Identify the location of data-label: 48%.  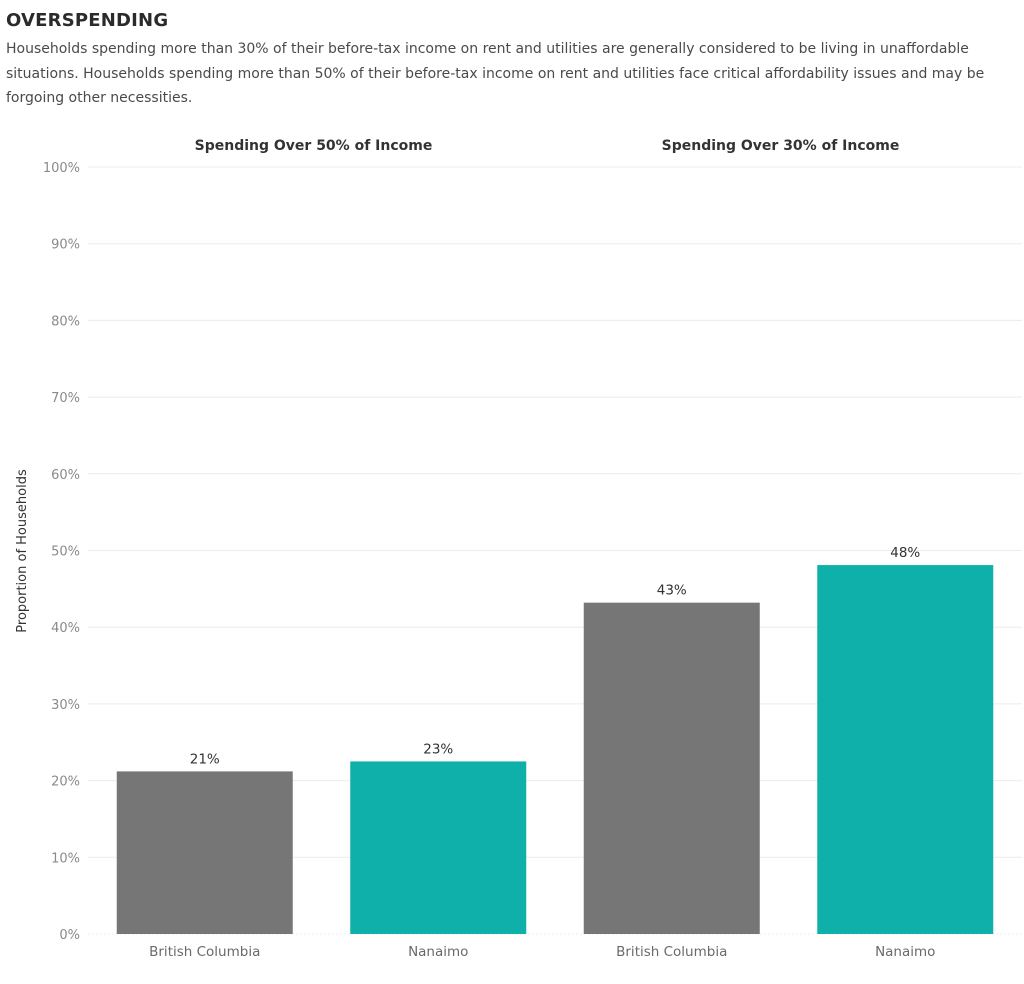
(905, 553).